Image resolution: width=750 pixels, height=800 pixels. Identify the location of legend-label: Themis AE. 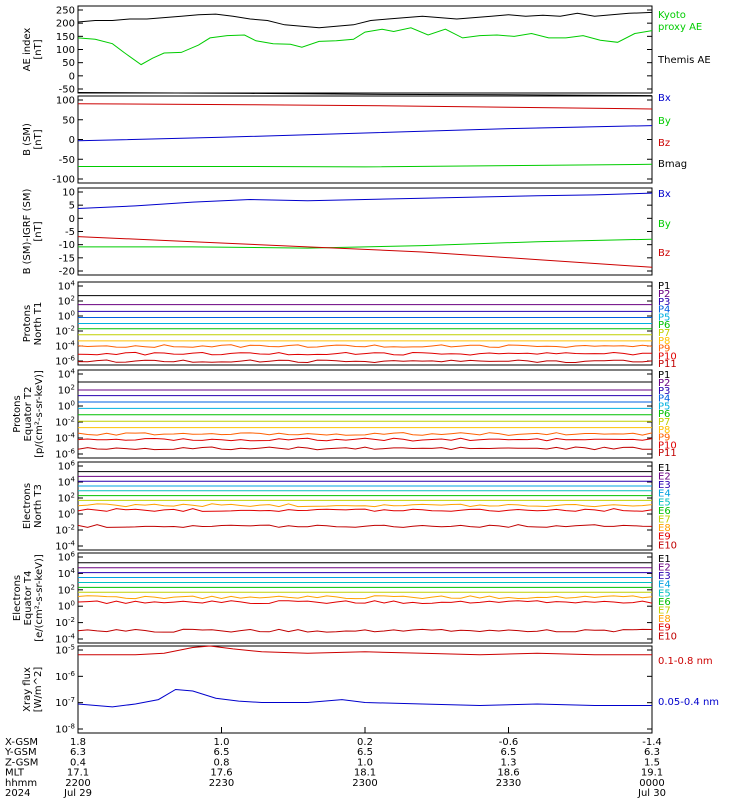
(684, 60).